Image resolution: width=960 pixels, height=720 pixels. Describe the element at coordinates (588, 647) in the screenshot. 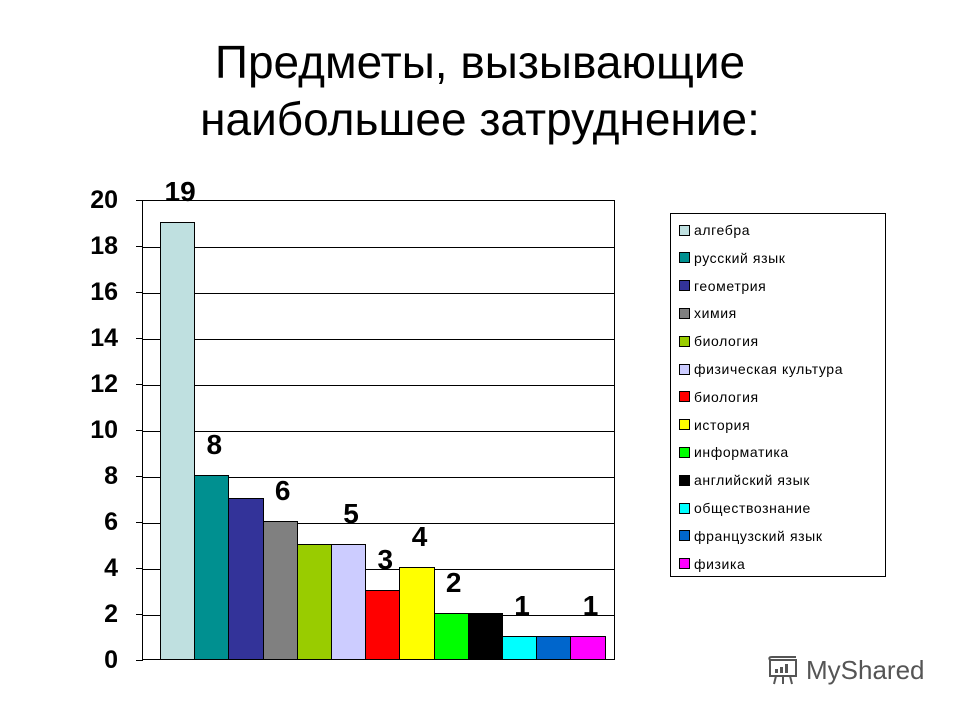

I see `bar-физика` at that location.